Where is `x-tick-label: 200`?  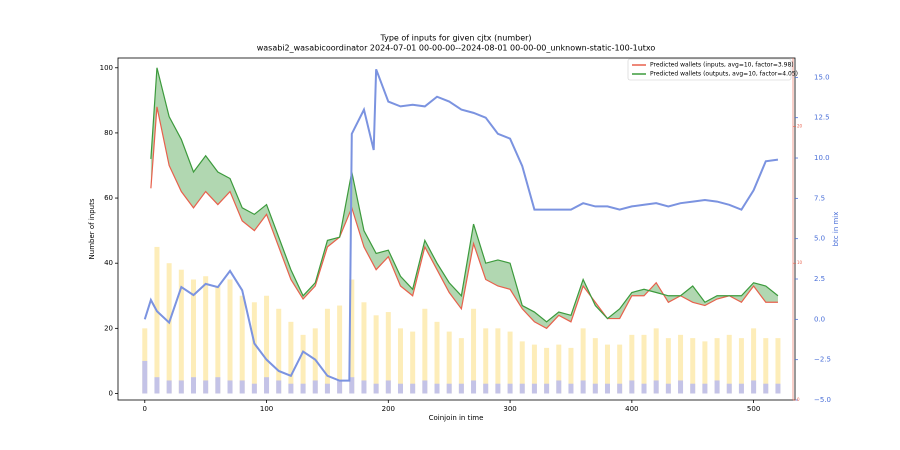
x-tick-label: 200 is located at coordinates (388, 409).